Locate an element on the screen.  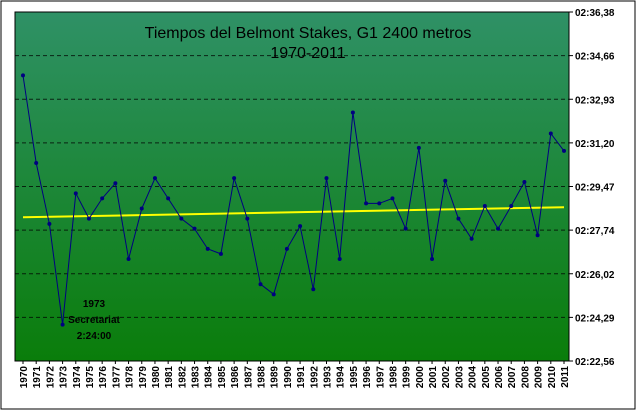
annotation-horse: Secretariat is located at coordinates (94, 320).